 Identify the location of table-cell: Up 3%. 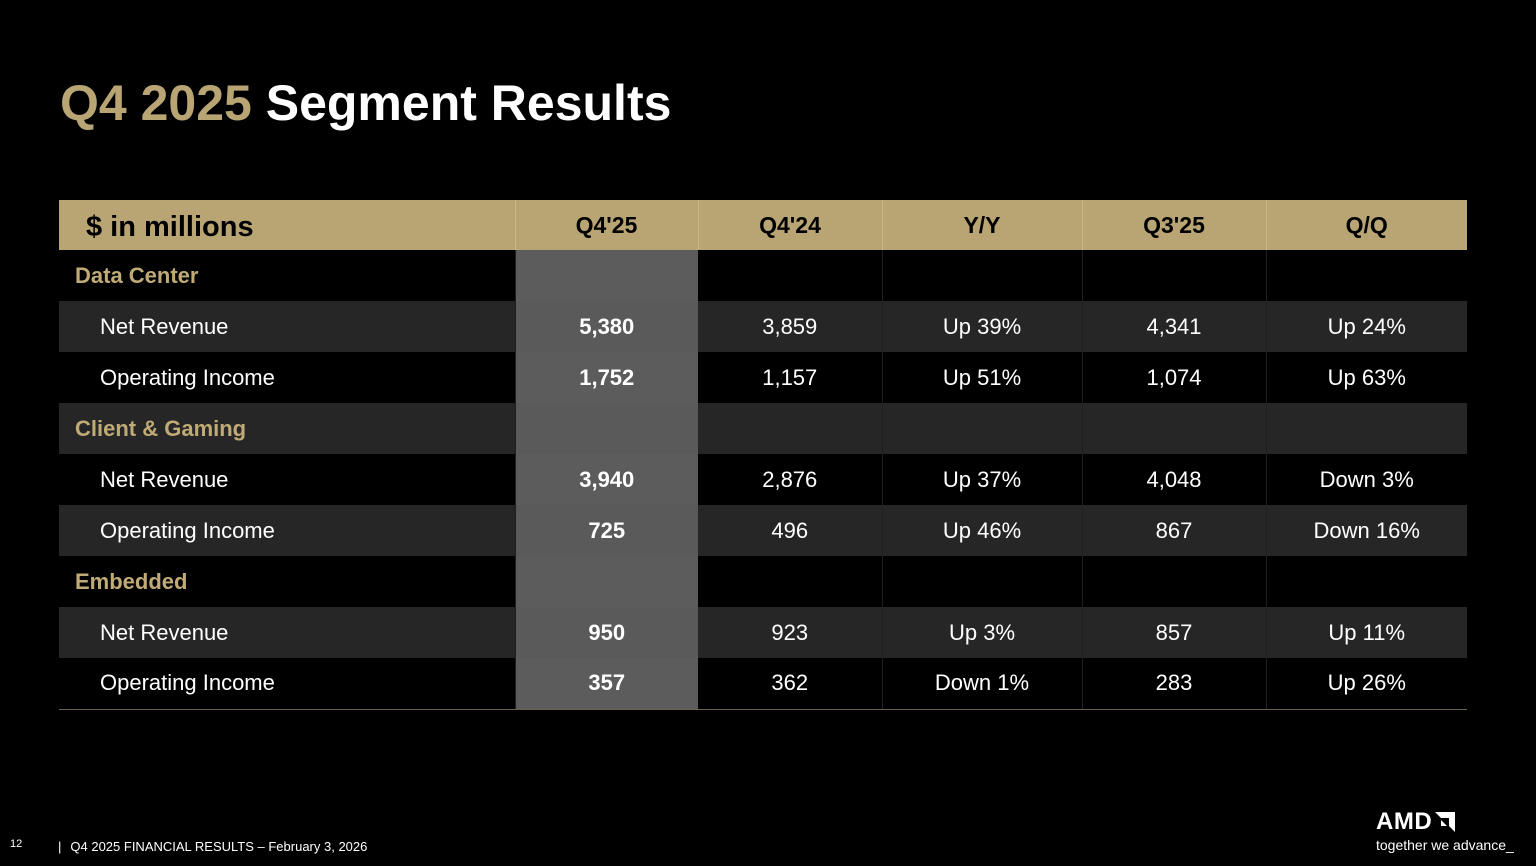
(982, 632).